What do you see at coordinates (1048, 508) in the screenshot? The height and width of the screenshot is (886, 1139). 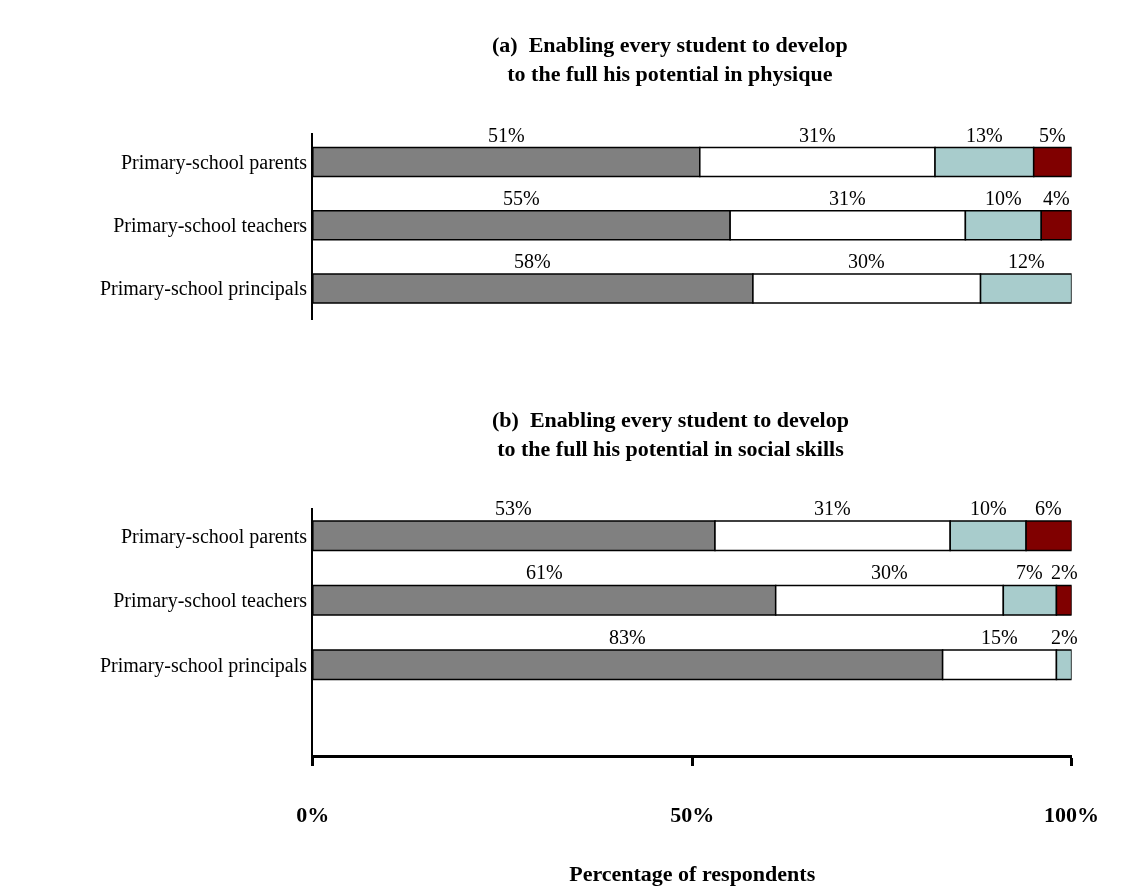 I see `data-label: 6%` at bounding box center [1048, 508].